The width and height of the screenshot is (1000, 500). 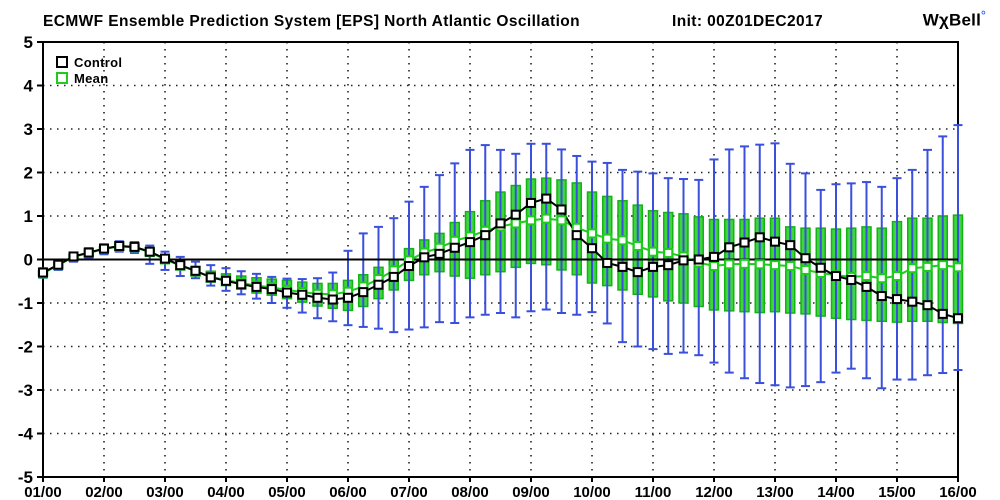 I want to click on logo-degree-icon: °, so click(x=983, y=15).